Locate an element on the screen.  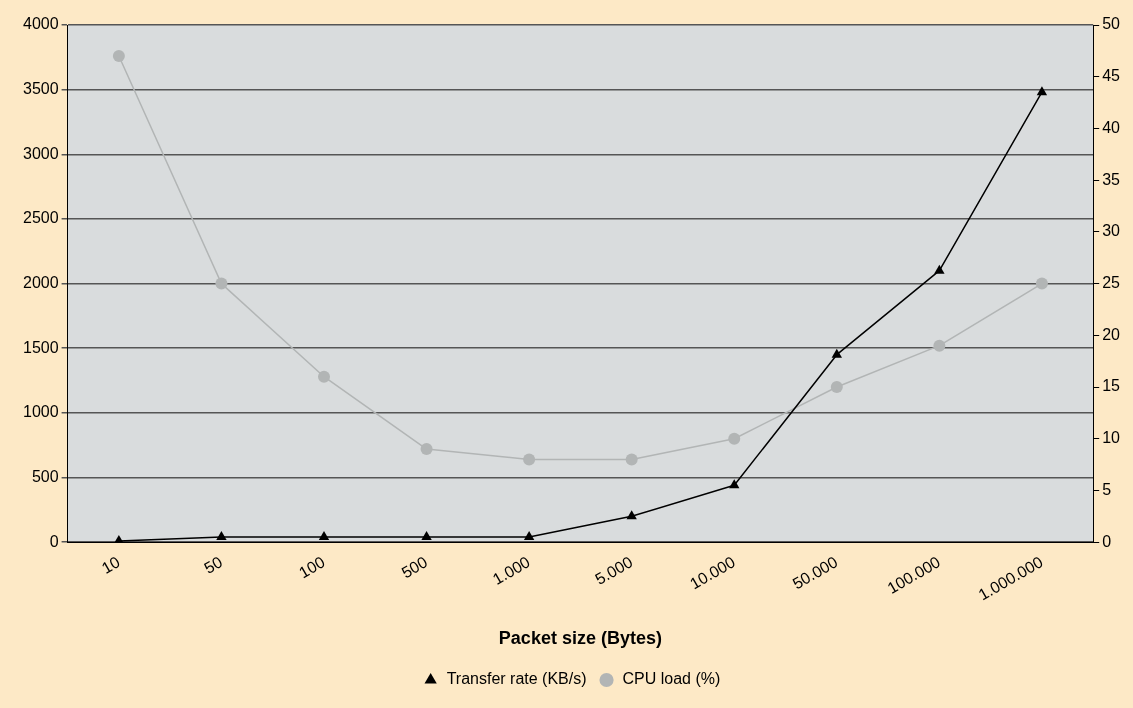
y-tick-label: 0 is located at coordinates (54, 541).